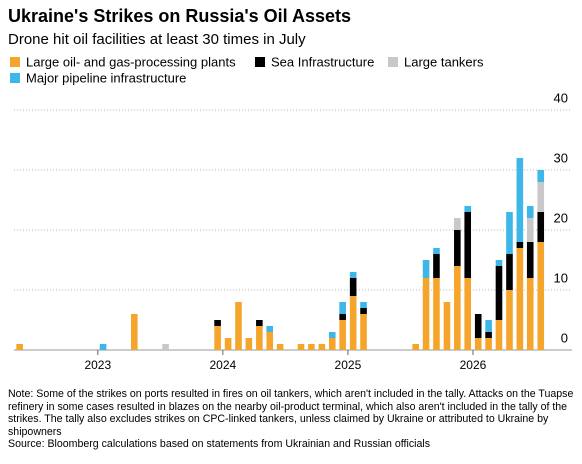  I want to click on y-tick-label: 10, so click(561, 277).